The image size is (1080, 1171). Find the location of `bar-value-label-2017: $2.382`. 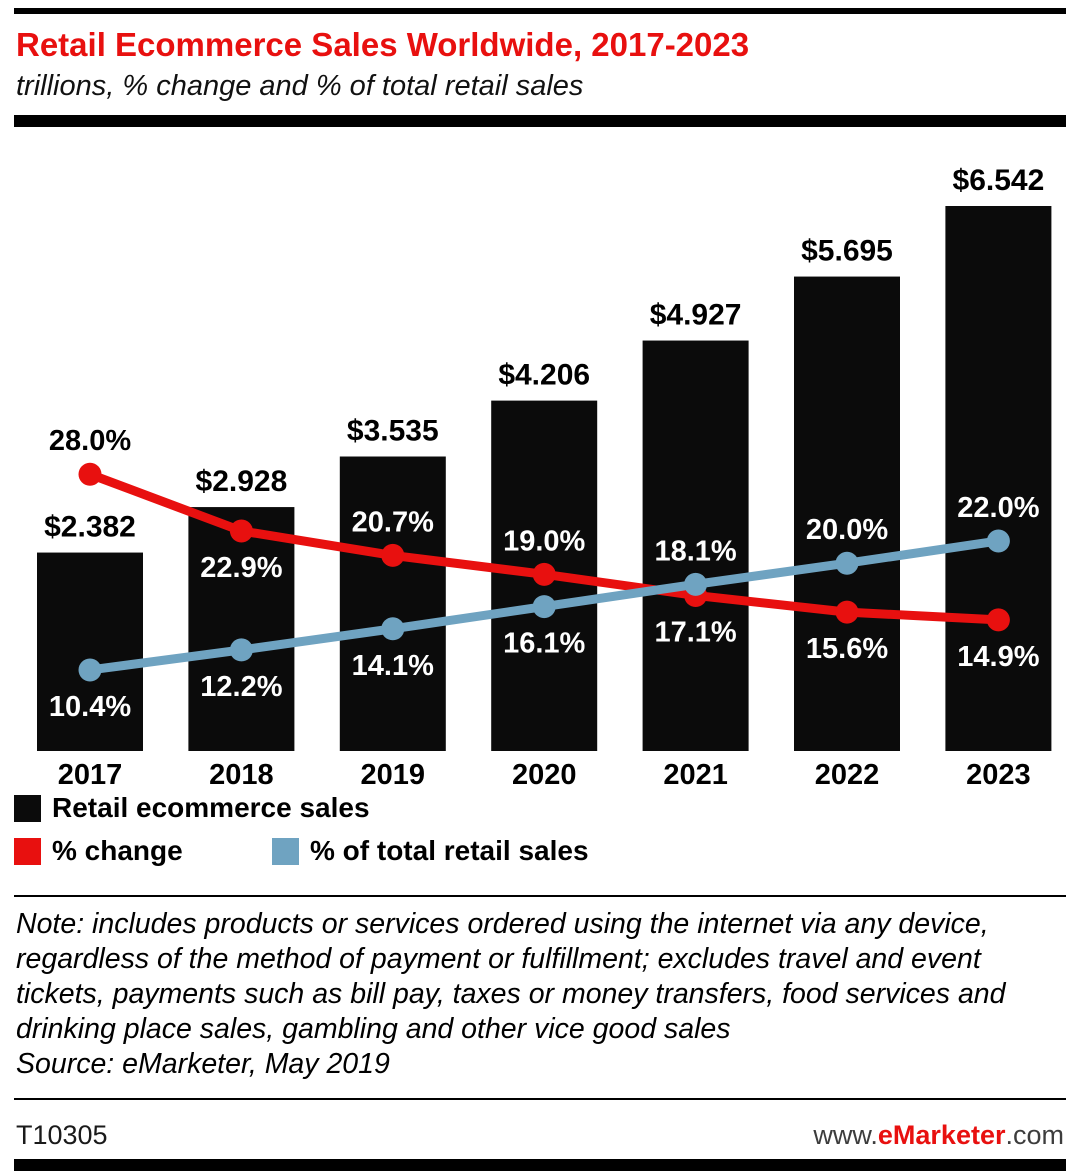

bar-value-label-2017: $2.382 is located at coordinates (90, 527).